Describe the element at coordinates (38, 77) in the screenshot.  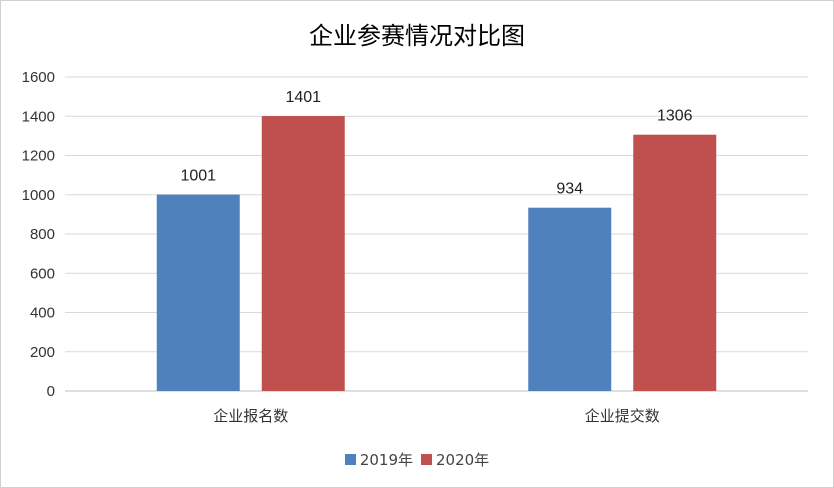
I see `y-tick-label: 1600` at that location.